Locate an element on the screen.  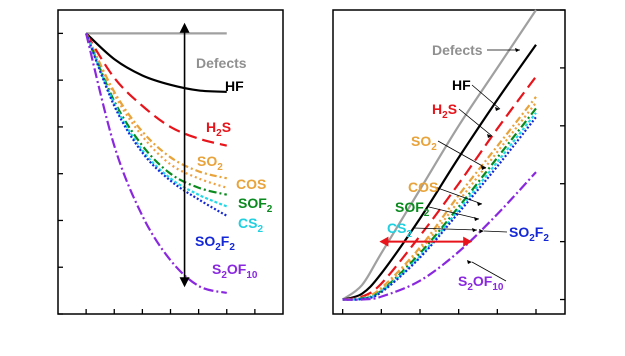
series-line-h2s is located at coordinates (156, 89).